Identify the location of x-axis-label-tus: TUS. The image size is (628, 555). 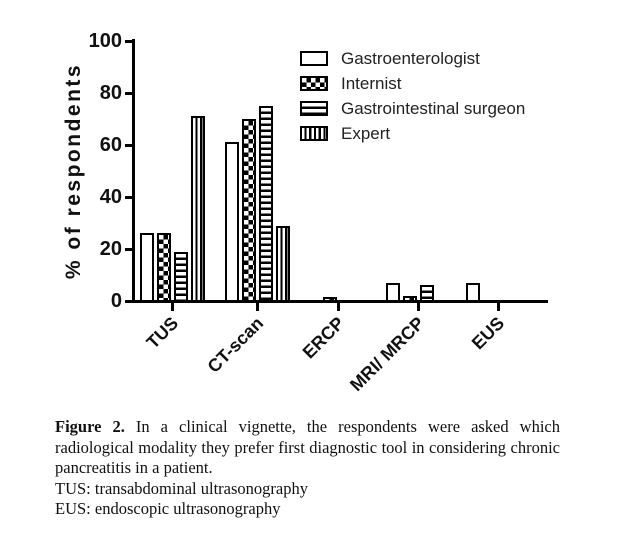
(162, 333).